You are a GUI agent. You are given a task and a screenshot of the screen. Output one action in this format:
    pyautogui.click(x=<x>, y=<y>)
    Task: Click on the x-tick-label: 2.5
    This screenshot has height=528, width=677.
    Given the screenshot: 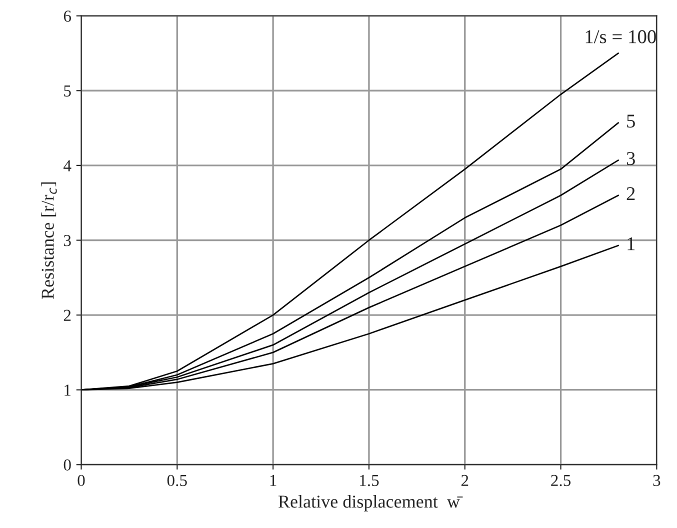 What is the action you would take?
    pyautogui.click(x=561, y=480)
    